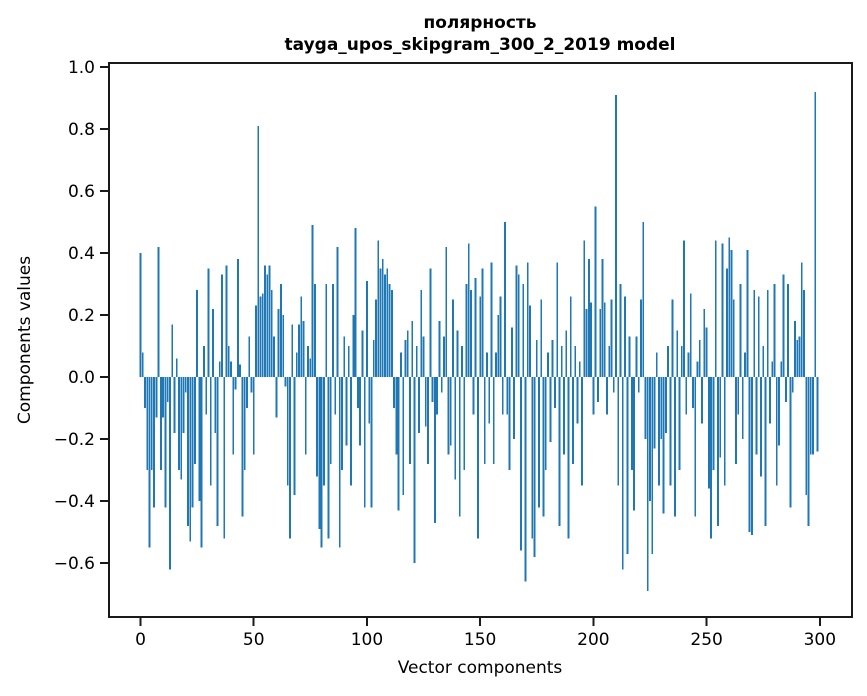  I want to click on x-tick-label: 0, so click(140, 640).